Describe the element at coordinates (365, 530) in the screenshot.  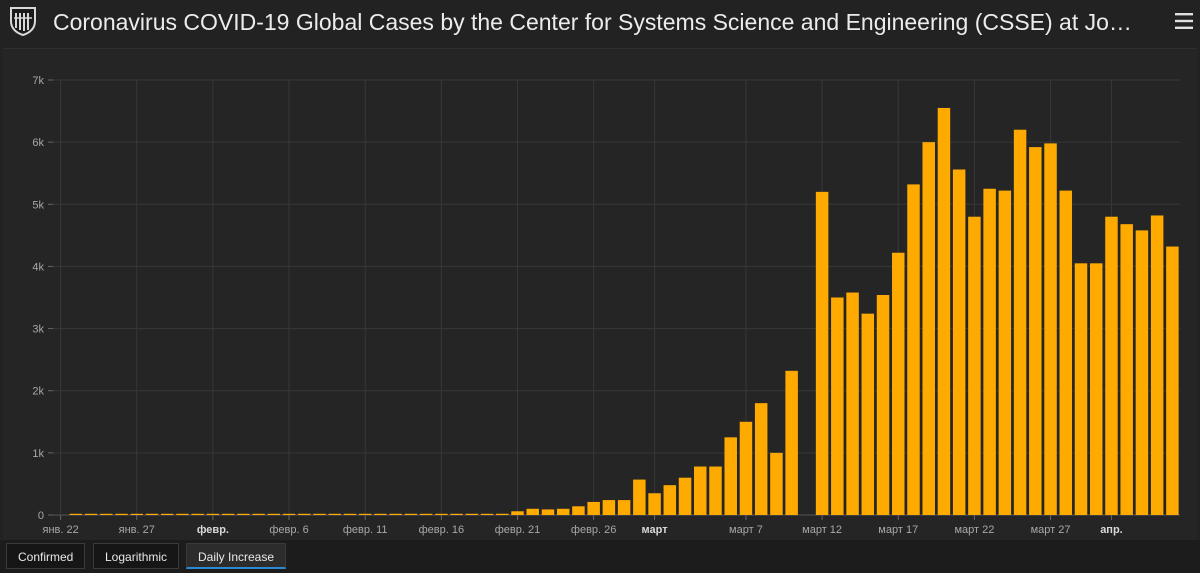
I see `x-tick-label: февр. 11` at that location.